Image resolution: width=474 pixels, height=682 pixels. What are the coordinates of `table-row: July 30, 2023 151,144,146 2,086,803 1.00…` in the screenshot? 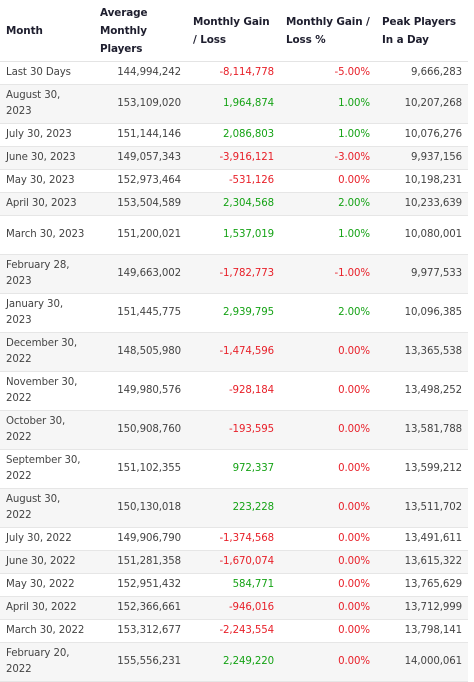 It's located at (234, 135).